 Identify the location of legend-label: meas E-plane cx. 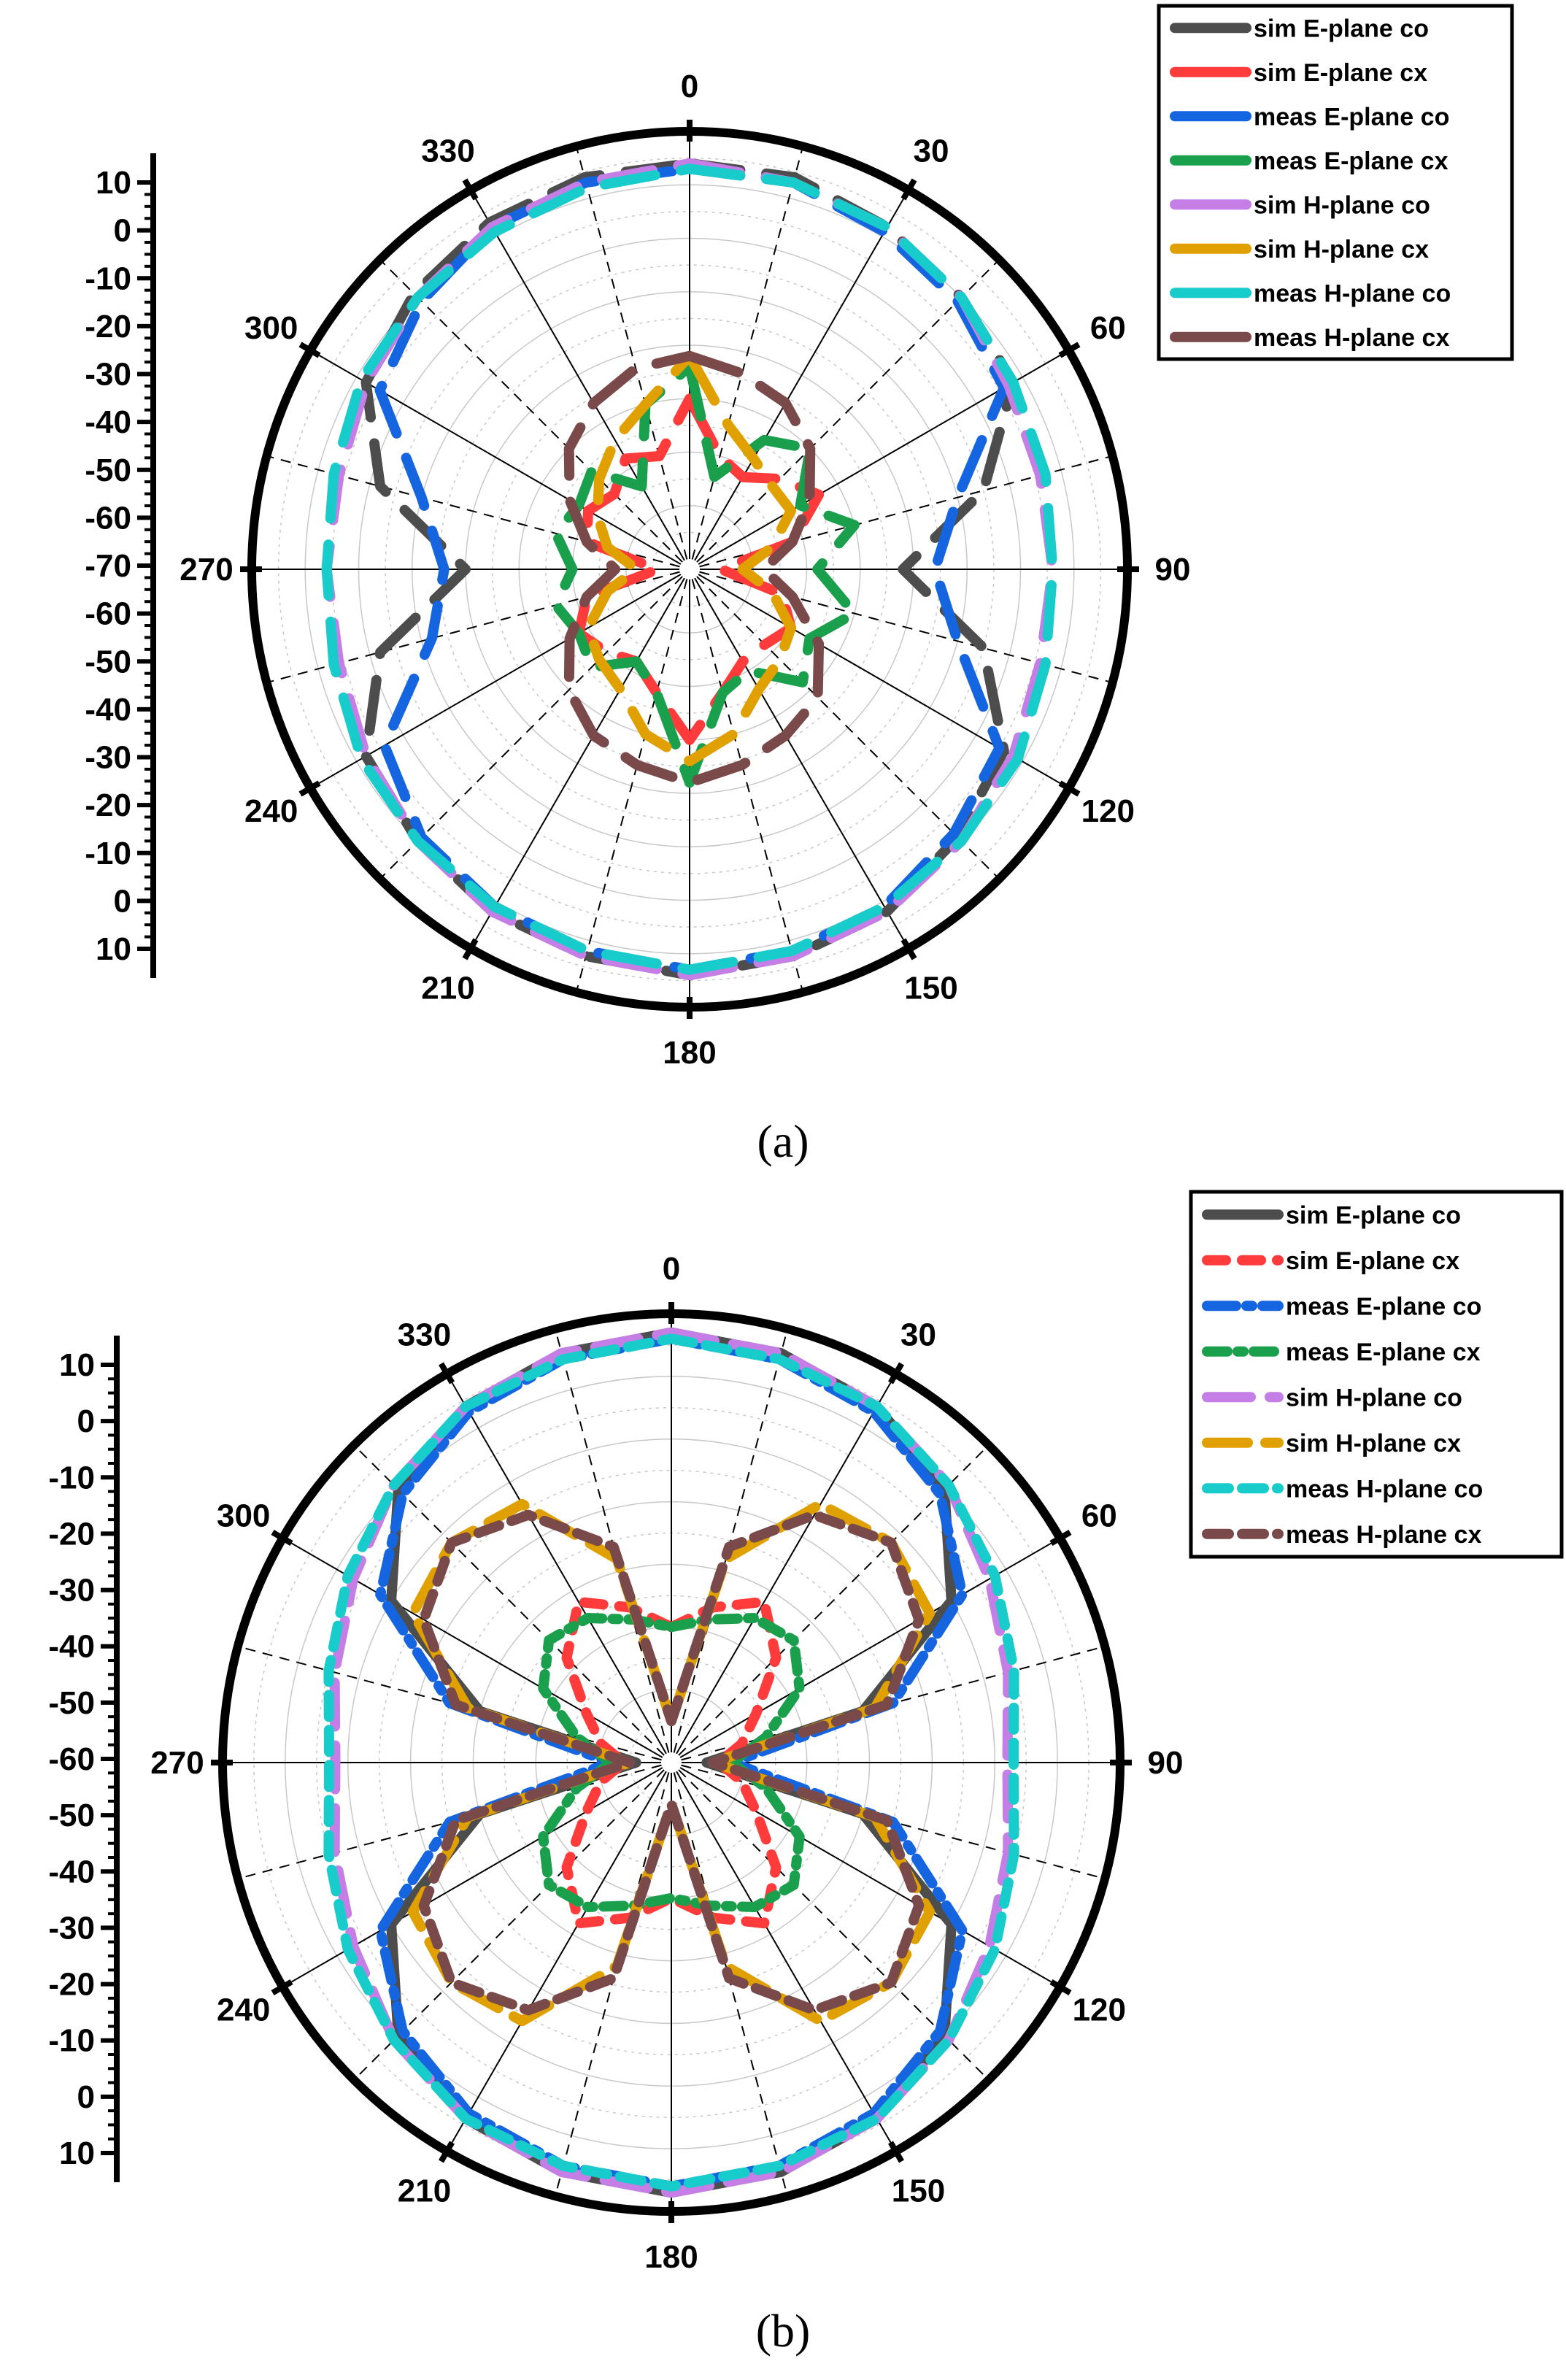
(1351, 161).